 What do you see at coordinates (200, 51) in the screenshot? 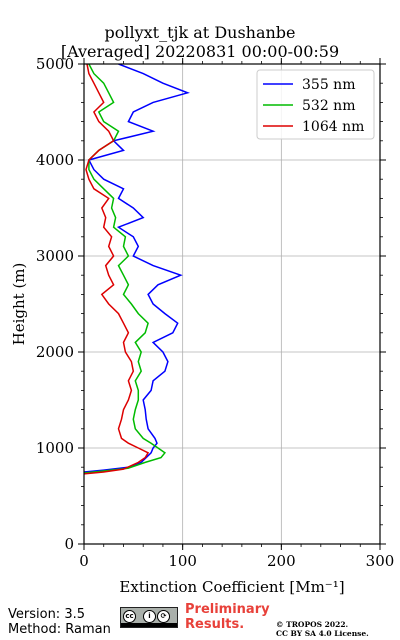
I see `chart-subtitle: [Averaged] 20220831 00:00-00:59` at bounding box center [200, 51].